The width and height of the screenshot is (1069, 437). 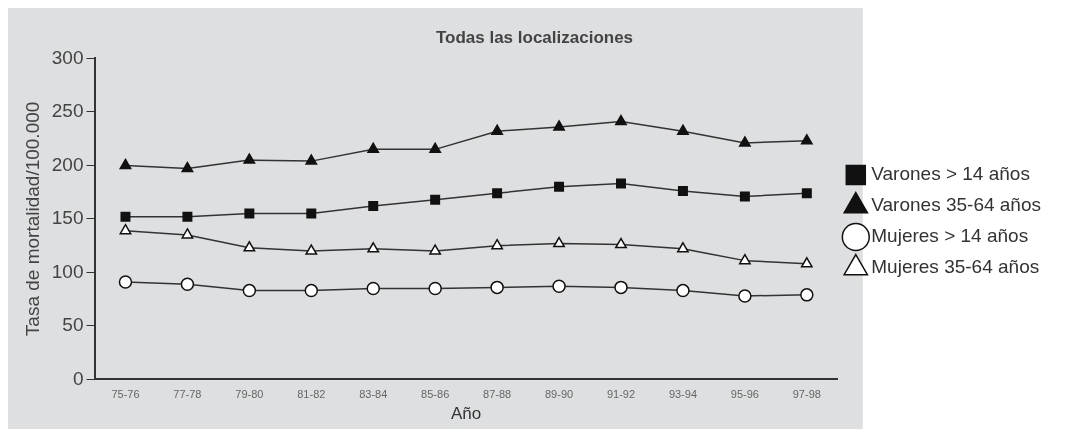 What do you see at coordinates (187, 394) in the screenshot?
I see `x-tick-label: 77-78` at bounding box center [187, 394].